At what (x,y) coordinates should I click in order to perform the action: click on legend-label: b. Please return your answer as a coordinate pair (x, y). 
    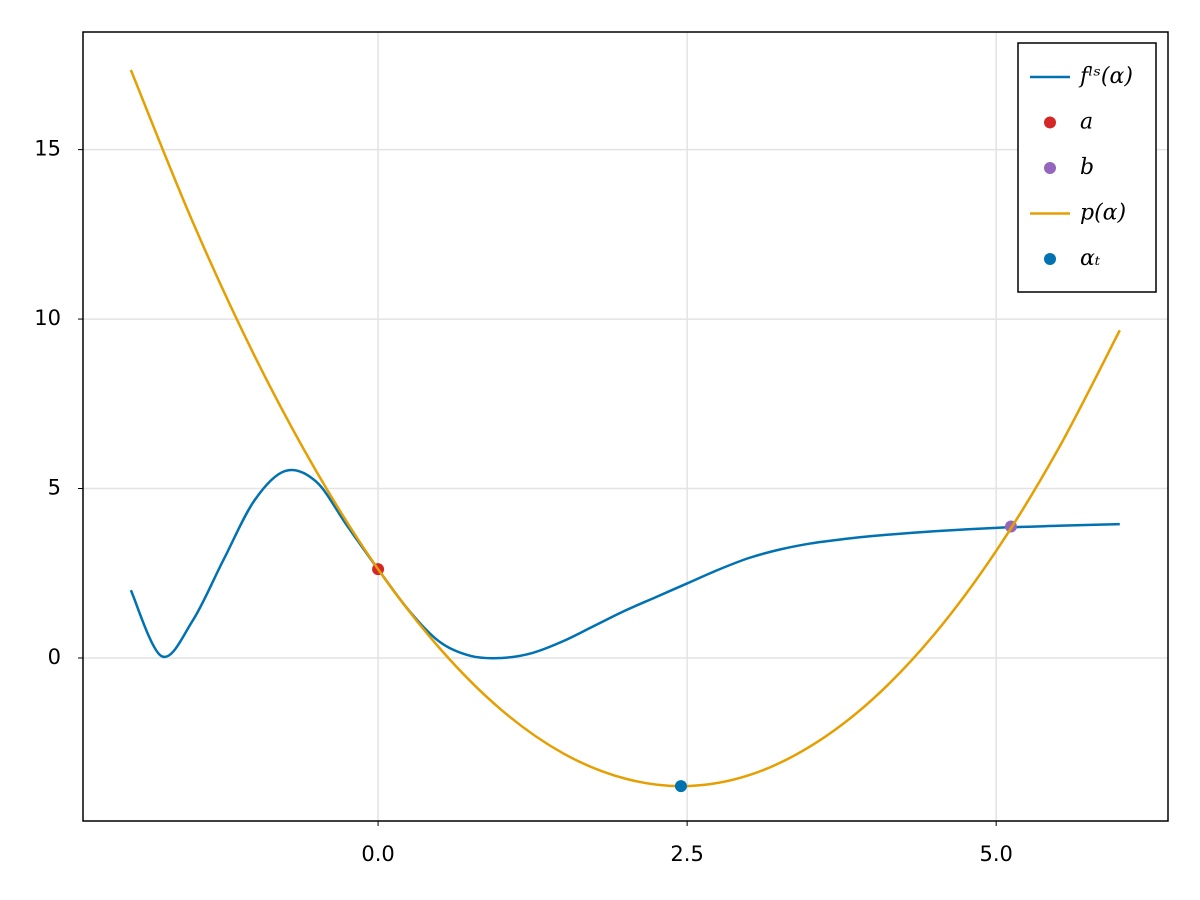
    Looking at the image, I should click on (1087, 167).